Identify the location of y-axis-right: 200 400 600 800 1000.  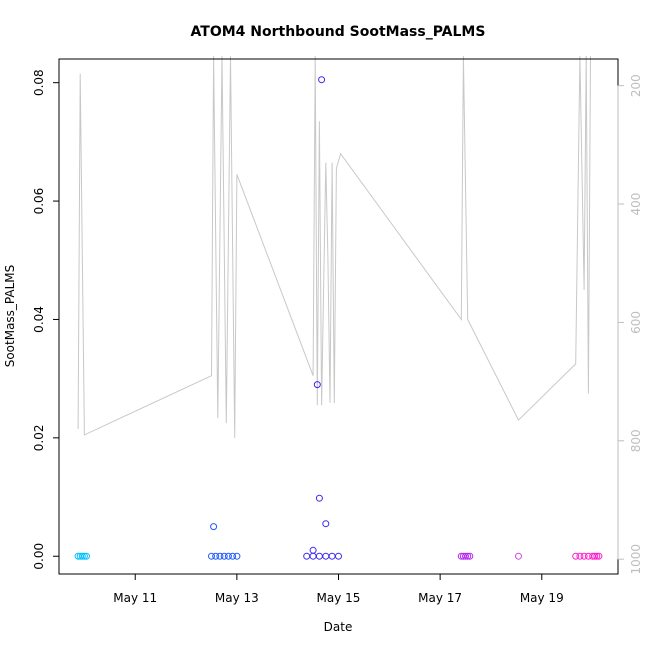
(630, 324).